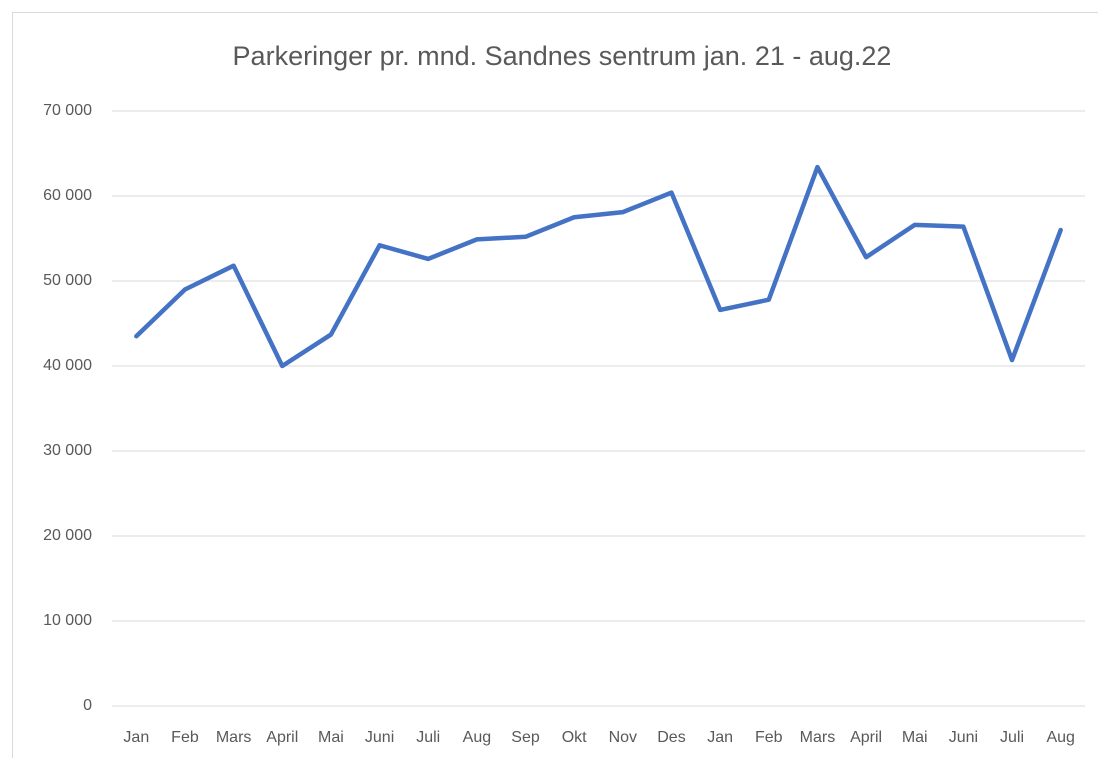 Image resolution: width=1098 pixels, height=758 pixels. What do you see at coordinates (525, 737) in the screenshot?
I see `x-tick-label: Sep` at bounding box center [525, 737].